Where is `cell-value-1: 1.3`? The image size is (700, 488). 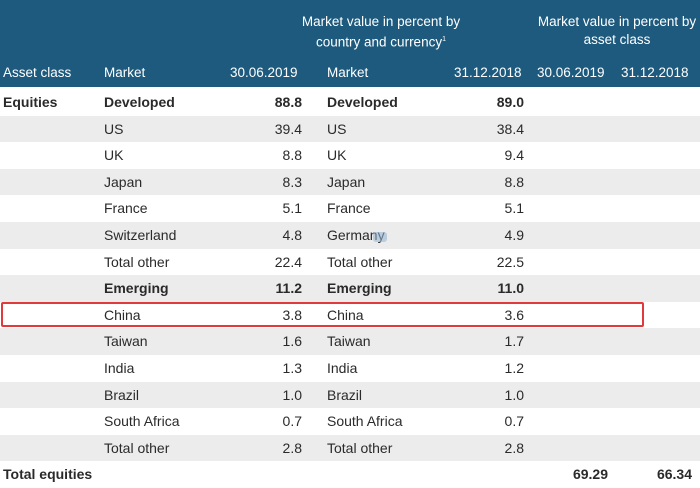 cell-value-1: 1.3 is located at coordinates (292, 367).